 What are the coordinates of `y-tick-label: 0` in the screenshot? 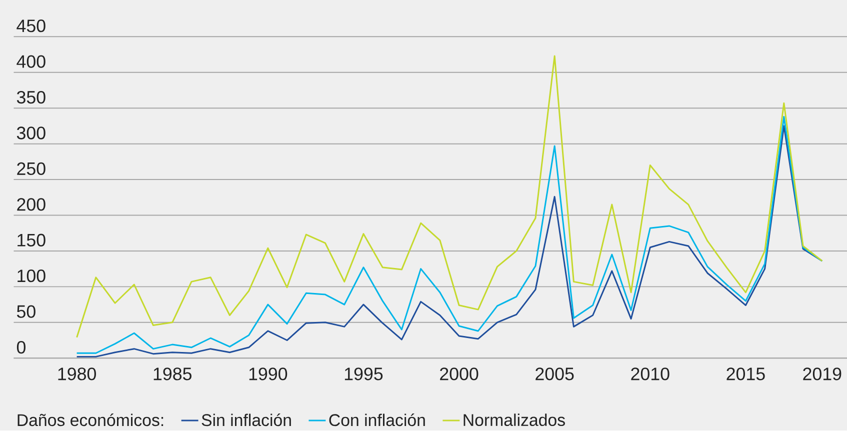 It's located at (21, 347).